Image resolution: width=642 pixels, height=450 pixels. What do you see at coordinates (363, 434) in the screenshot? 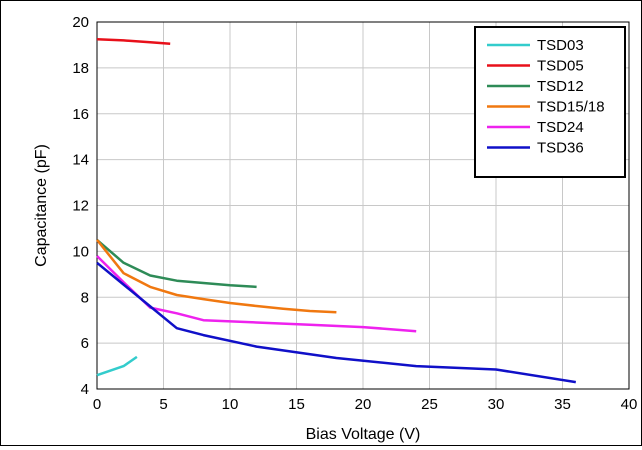
I see `x-axis-label: Bias Voltage (V)` at bounding box center [363, 434].